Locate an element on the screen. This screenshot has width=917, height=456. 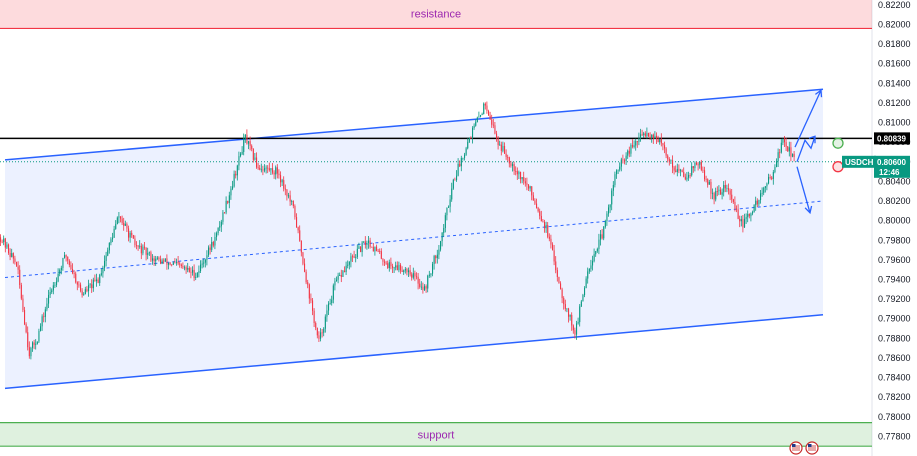
price-tick-label: 0.79200 is located at coordinates (894, 299).